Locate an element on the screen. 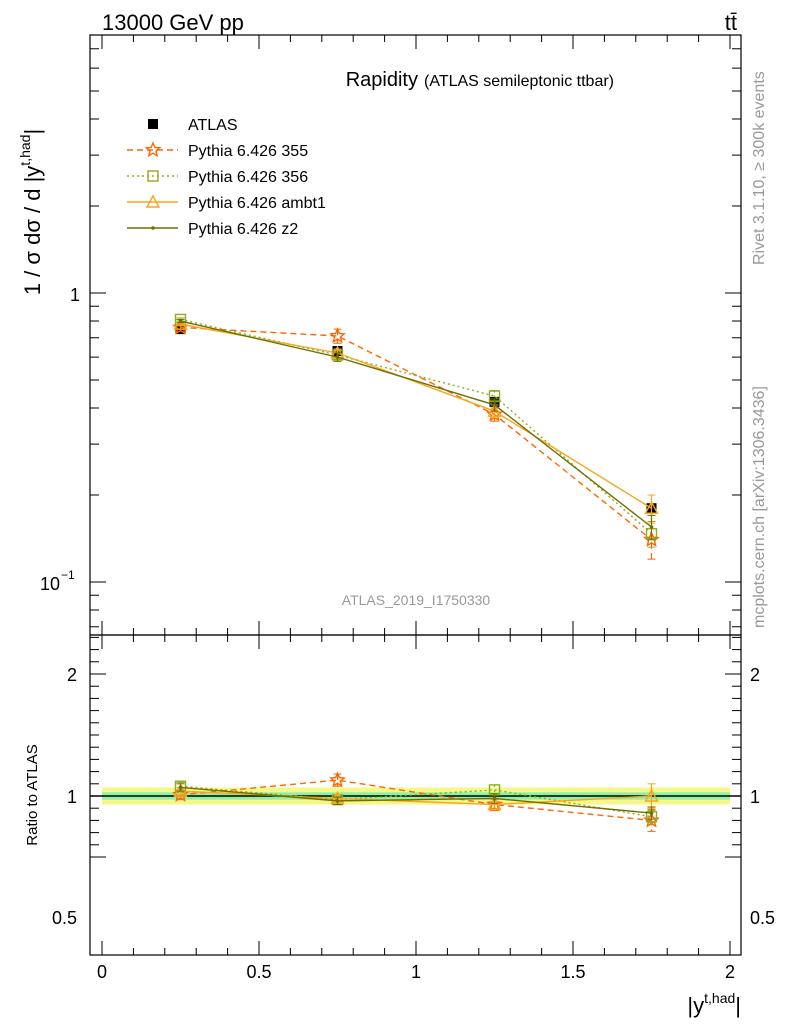  legend-label: Pythia 6.426 356 is located at coordinates (248, 177).